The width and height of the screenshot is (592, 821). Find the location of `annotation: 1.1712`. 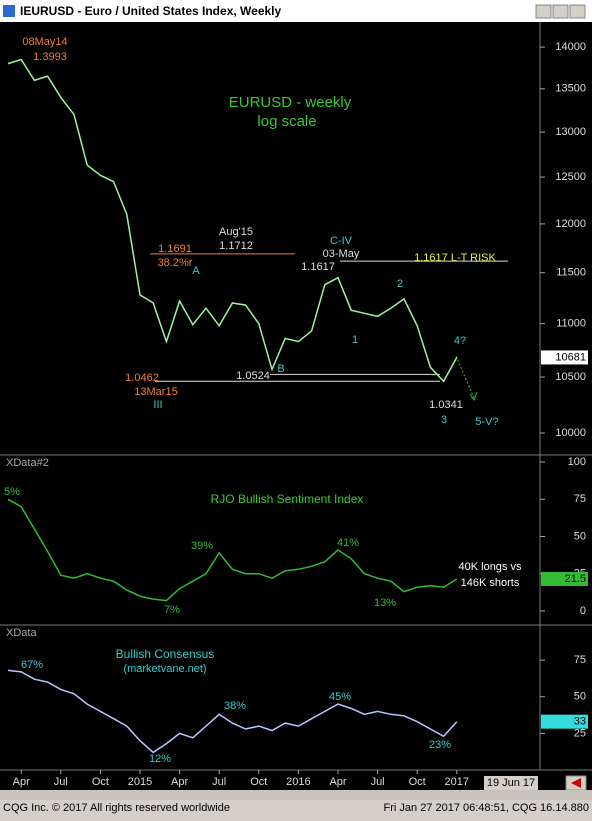

annotation: 1.1712 is located at coordinates (236, 246).